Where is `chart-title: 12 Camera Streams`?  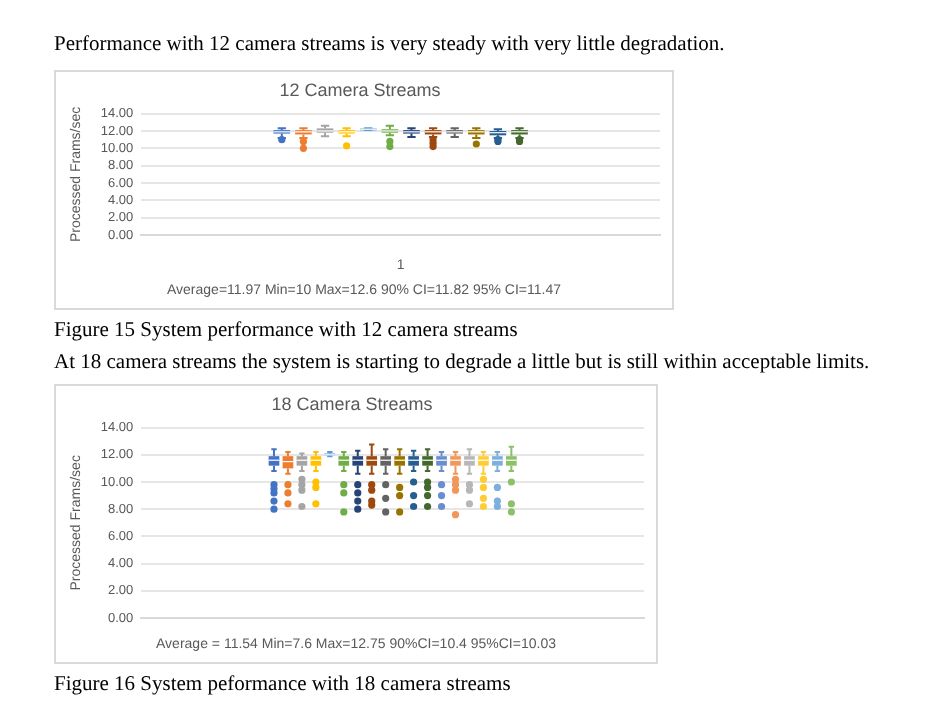 chart-title: 12 Camera Streams is located at coordinates (360, 89).